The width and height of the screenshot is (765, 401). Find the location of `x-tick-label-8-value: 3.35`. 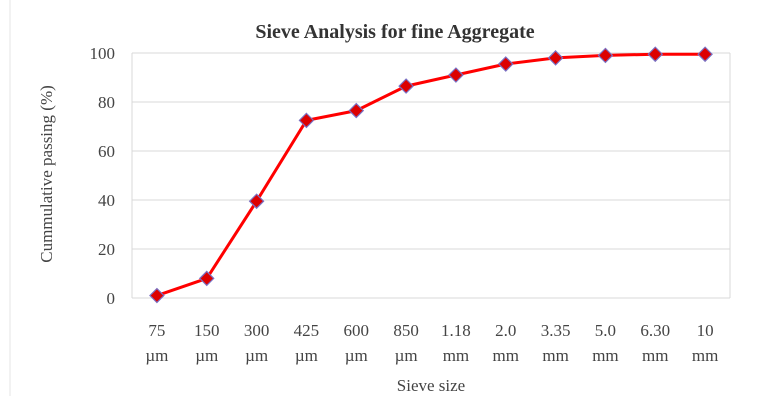

x-tick-label-8-value: 3.35 is located at coordinates (556, 330).